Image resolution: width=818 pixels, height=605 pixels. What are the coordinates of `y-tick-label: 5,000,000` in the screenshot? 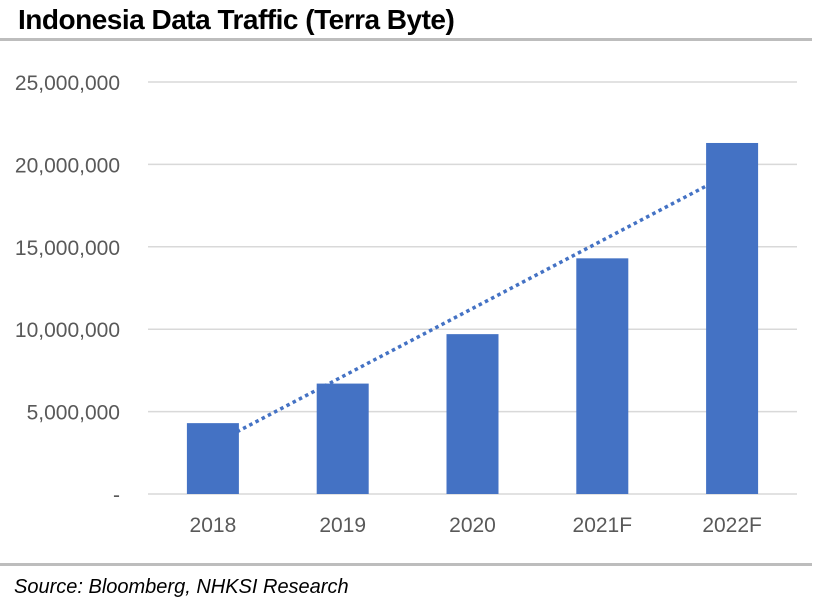 It's located at (73, 413).